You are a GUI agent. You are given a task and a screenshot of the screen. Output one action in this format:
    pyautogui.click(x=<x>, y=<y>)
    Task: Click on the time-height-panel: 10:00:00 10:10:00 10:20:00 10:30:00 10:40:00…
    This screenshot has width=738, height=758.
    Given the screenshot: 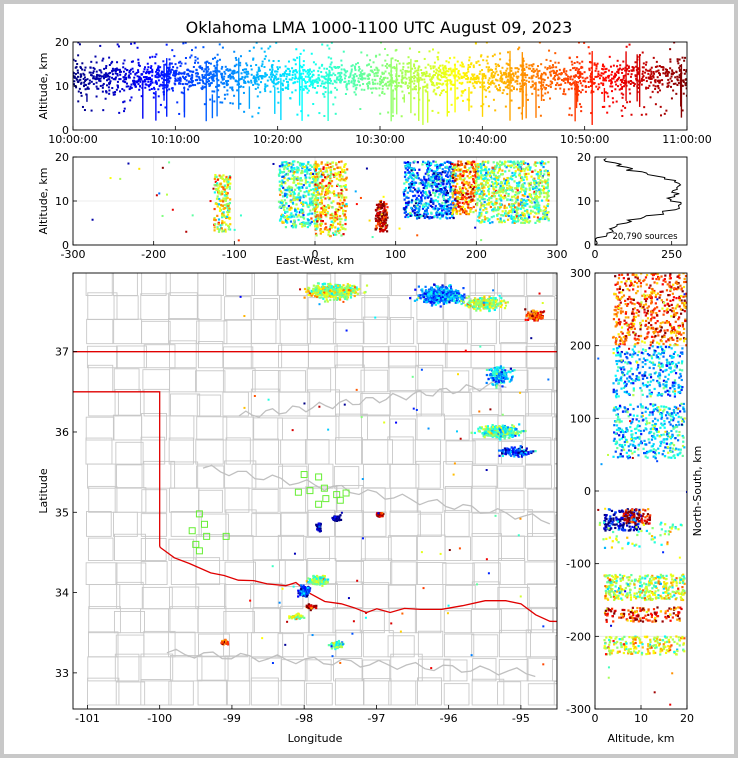 What is the action you would take?
    pyautogui.click(x=374, y=91)
    